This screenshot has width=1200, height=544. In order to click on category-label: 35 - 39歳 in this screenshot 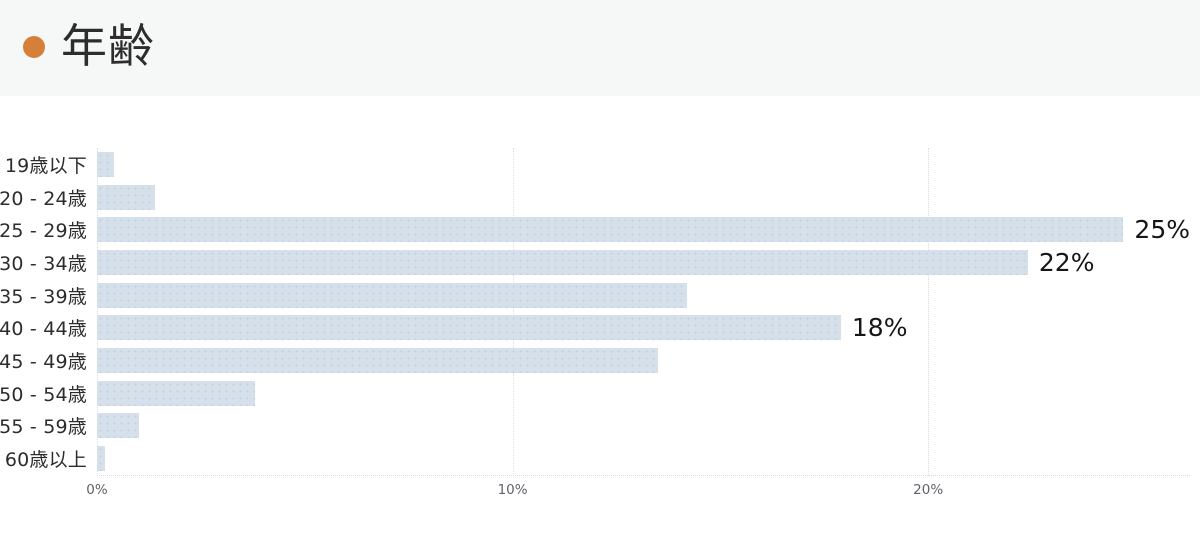, I will do `click(43, 296)`.